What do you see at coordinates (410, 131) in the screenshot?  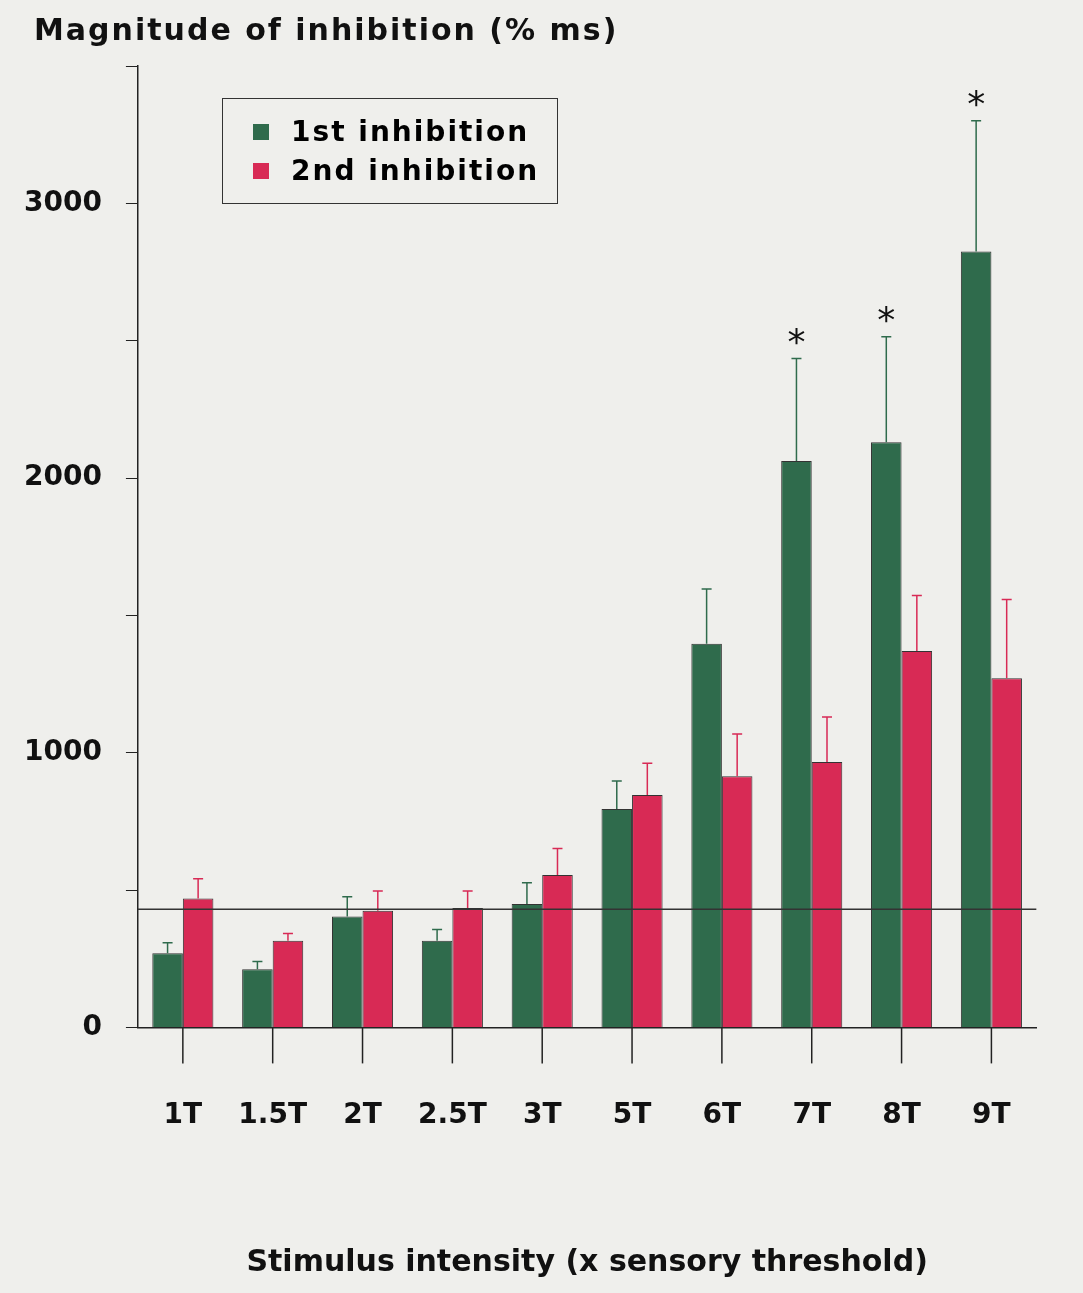 I see `legend-label: 1st inhibition` at bounding box center [410, 131].